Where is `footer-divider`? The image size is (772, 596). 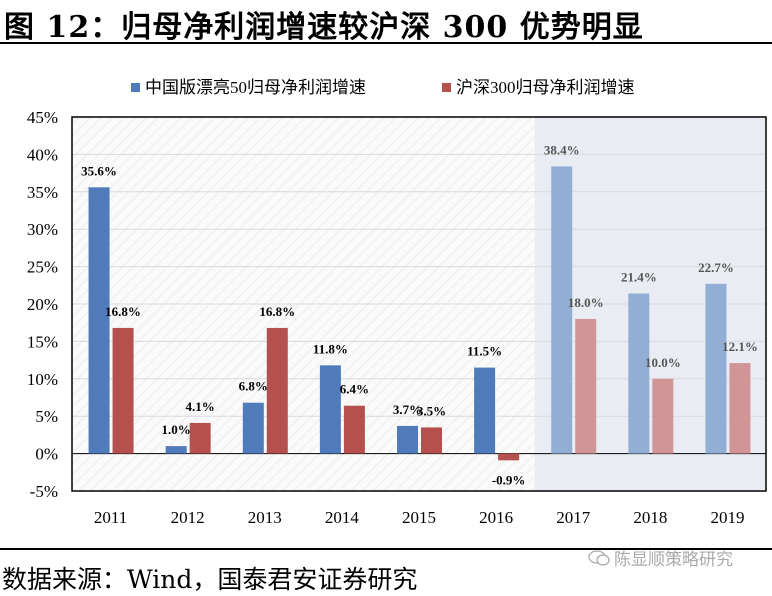
footer-divider is located at coordinates (386, 549).